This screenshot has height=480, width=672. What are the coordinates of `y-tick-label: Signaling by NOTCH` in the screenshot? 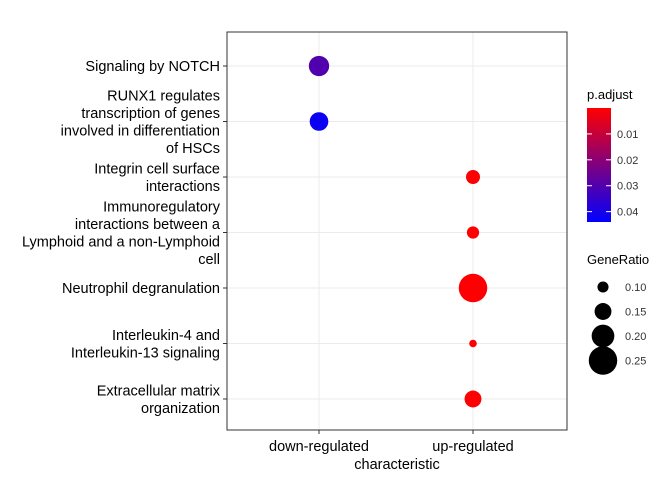 It's located at (152, 67).